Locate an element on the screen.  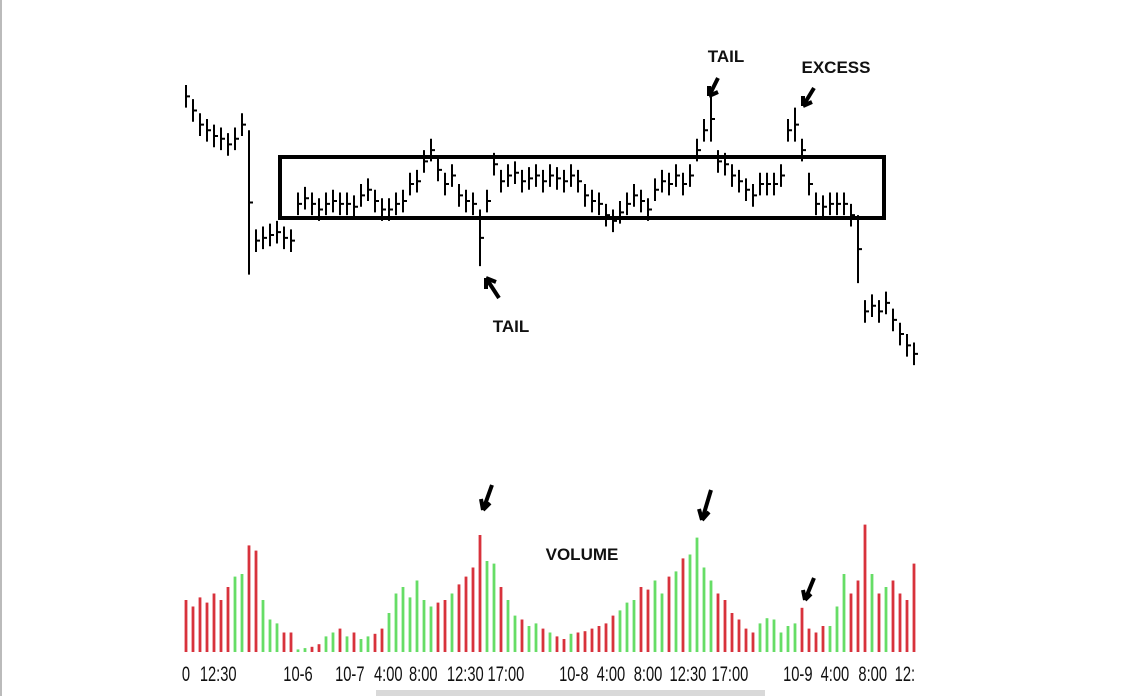
x-tick-label: 10⁻⁷ is located at coordinates (349, 673).